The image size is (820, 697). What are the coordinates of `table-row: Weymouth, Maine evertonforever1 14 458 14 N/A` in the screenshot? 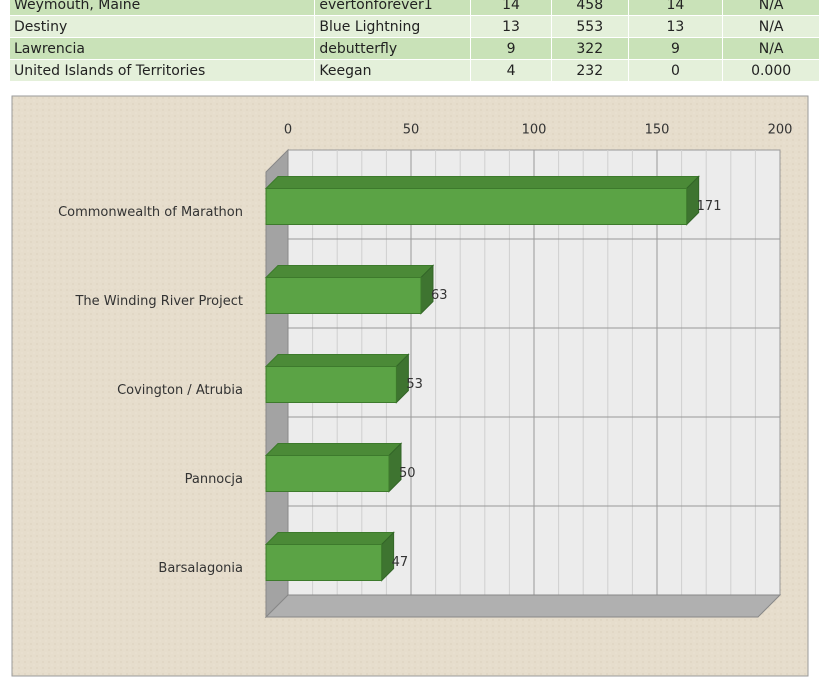 It's located at (415, 8).